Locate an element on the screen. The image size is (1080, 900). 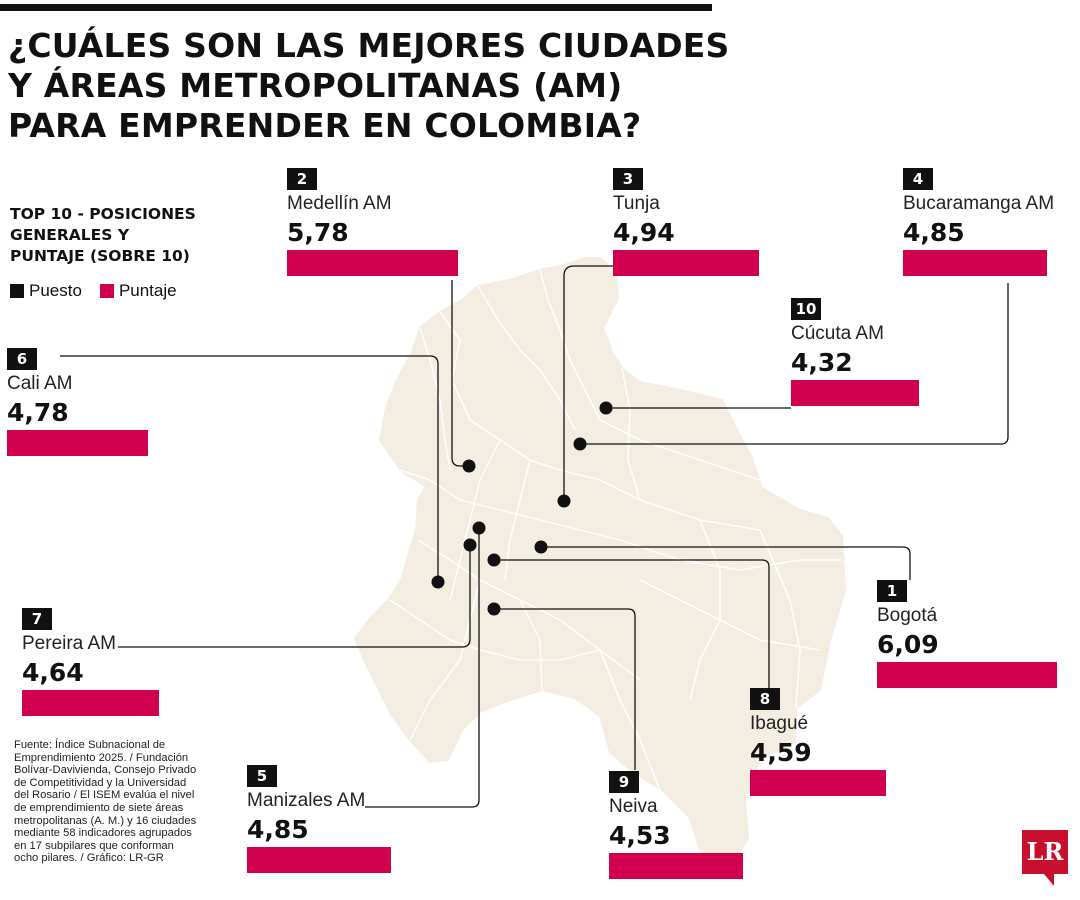
city-name: Ibagué is located at coordinates (779, 723).